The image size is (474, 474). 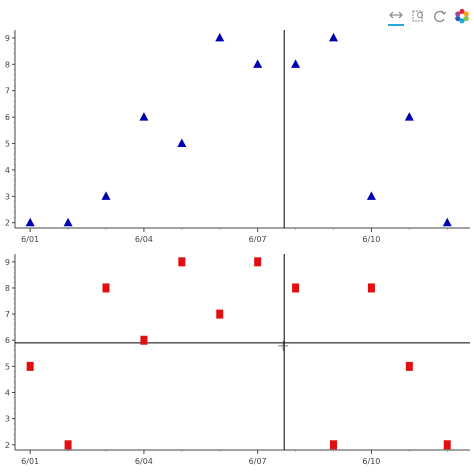 What do you see at coordinates (429, 16) in the screenshot?
I see `toolbar` at bounding box center [429, 16].